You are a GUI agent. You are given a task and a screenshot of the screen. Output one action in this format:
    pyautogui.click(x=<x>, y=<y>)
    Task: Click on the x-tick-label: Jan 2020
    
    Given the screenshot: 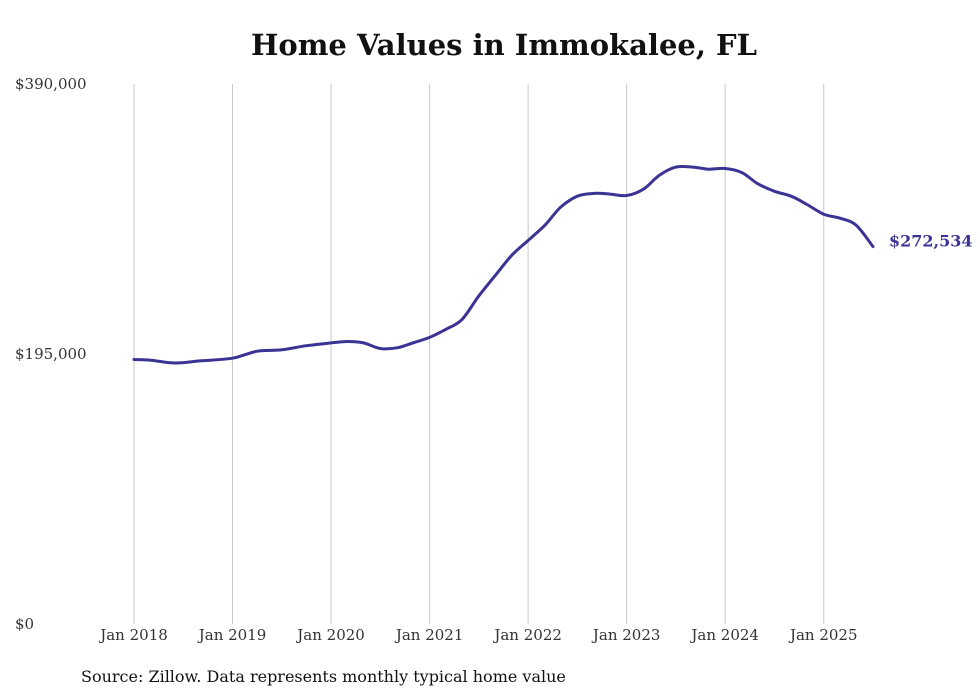 What is the action you would take?
    pyautogui.click(x=330, y=635)
    